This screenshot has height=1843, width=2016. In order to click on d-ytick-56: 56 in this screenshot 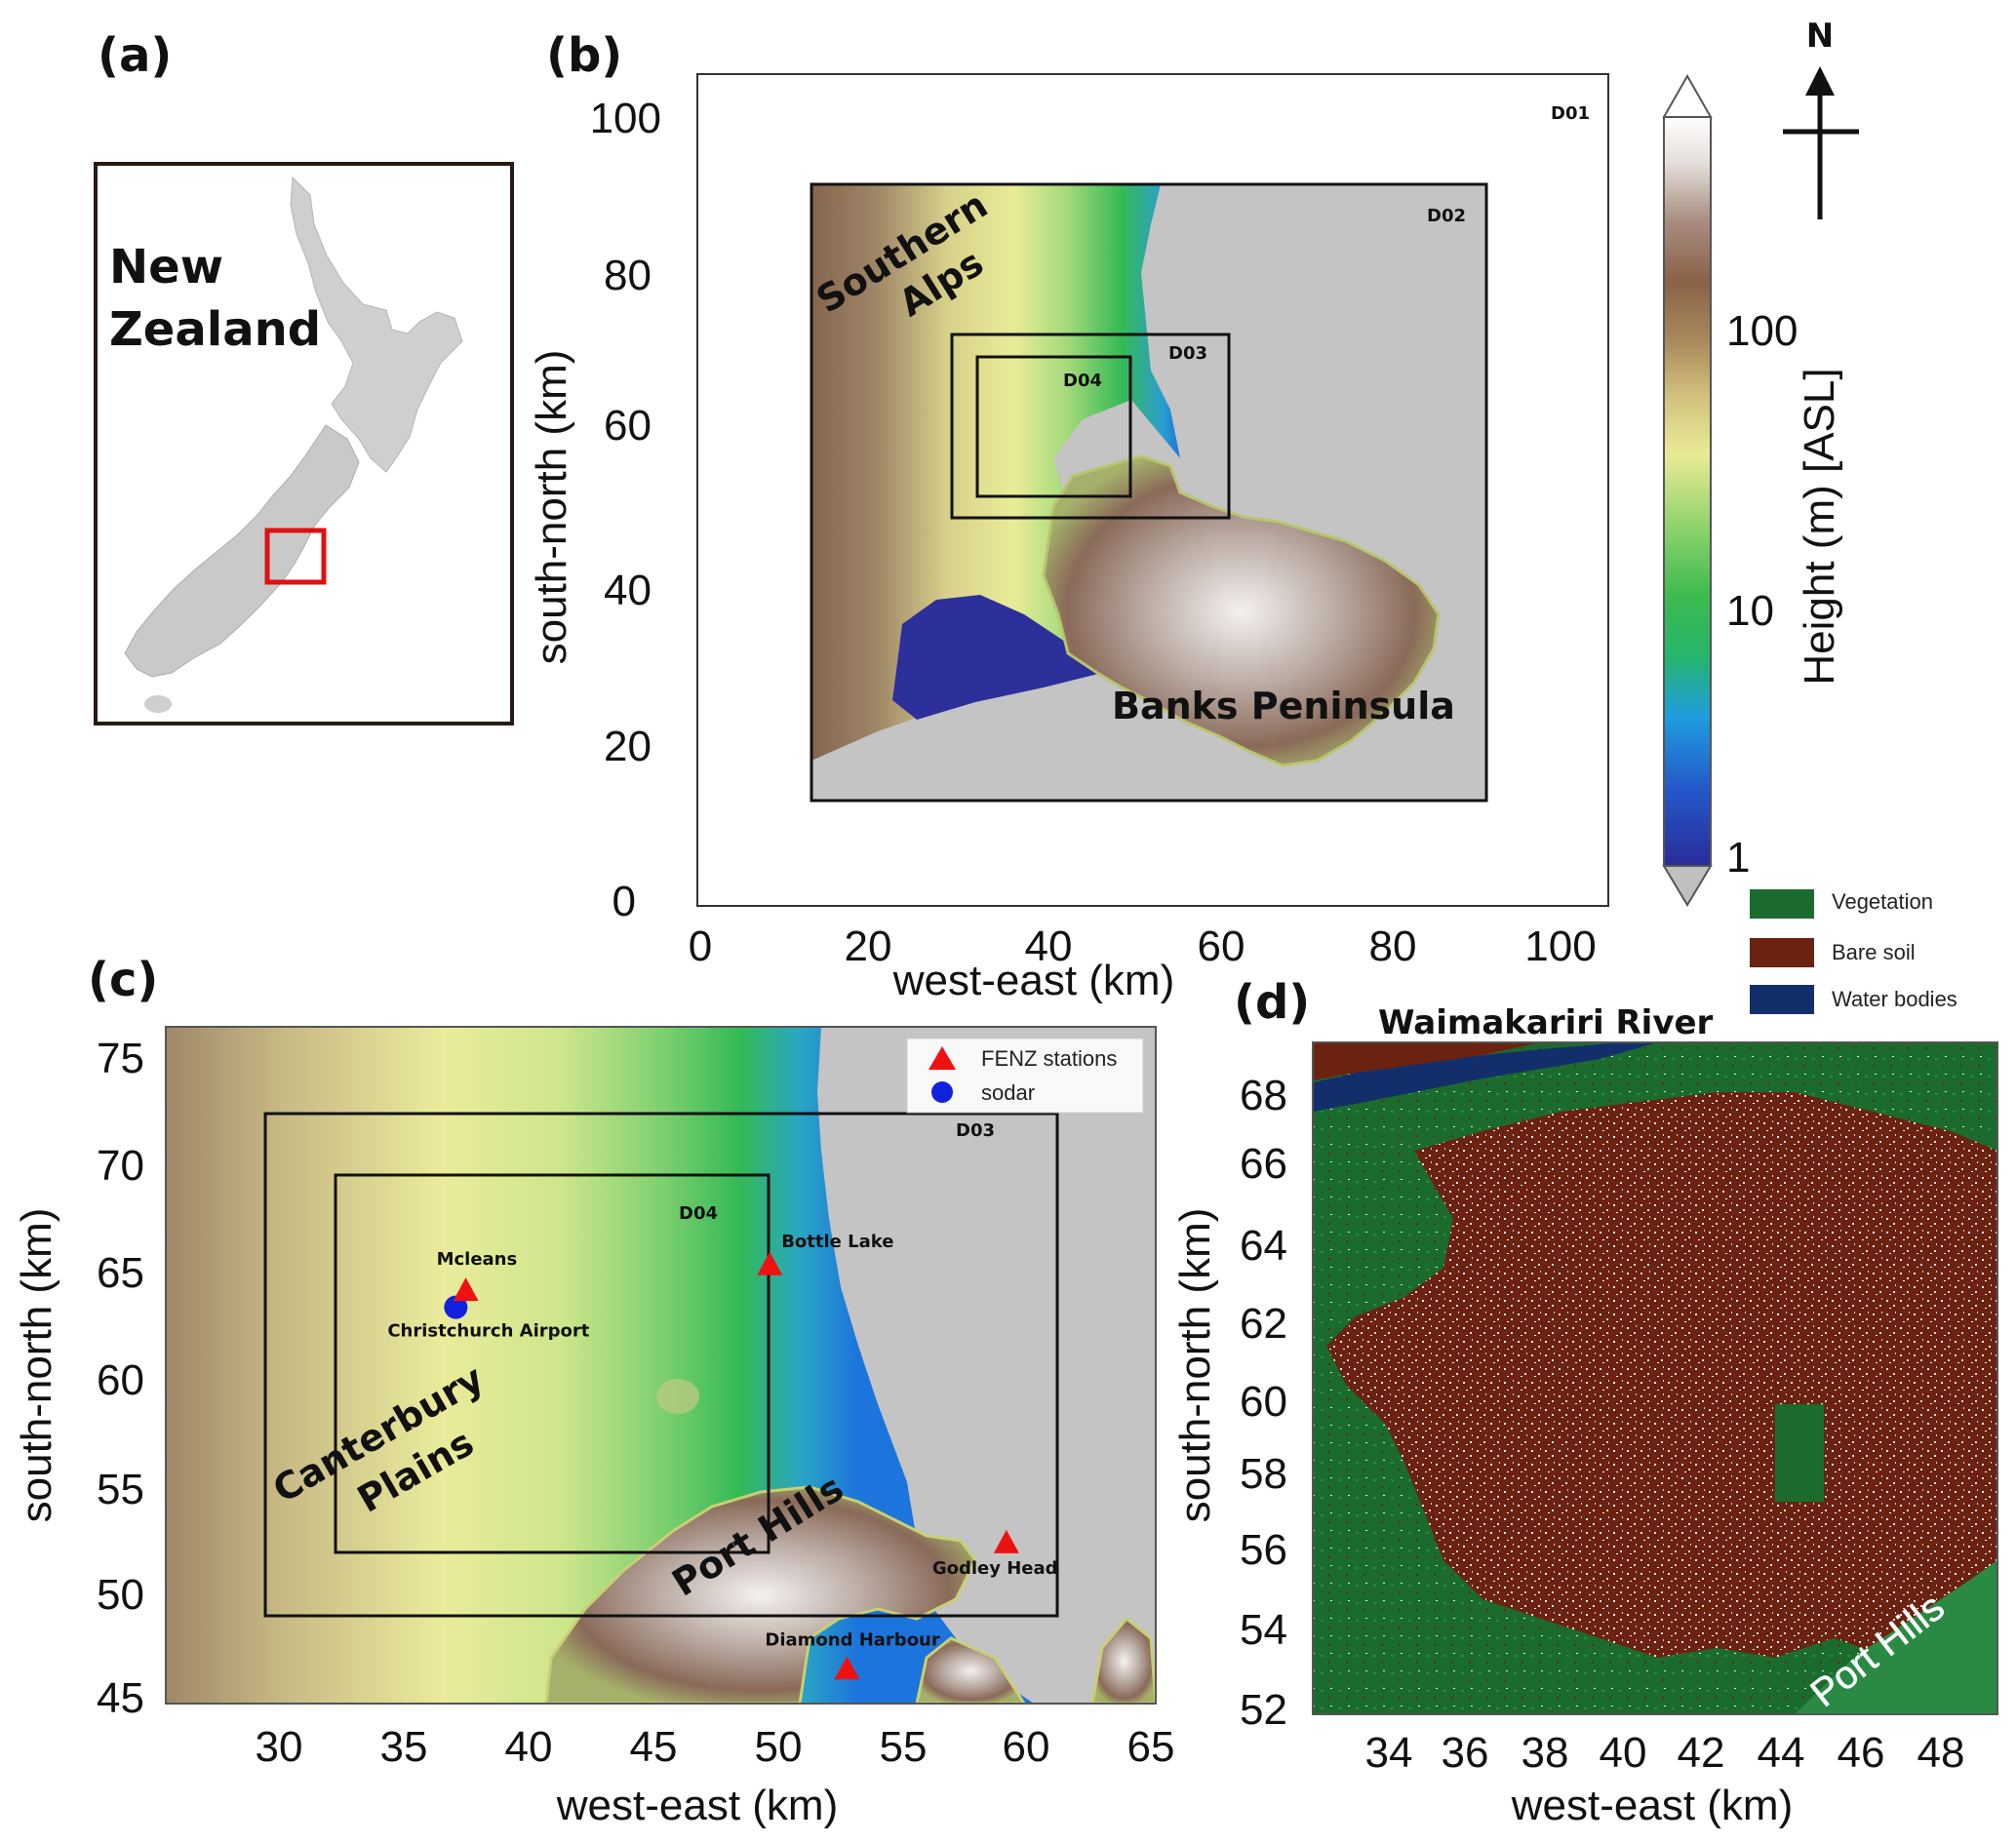, I will do `click(1264, 1550)`.